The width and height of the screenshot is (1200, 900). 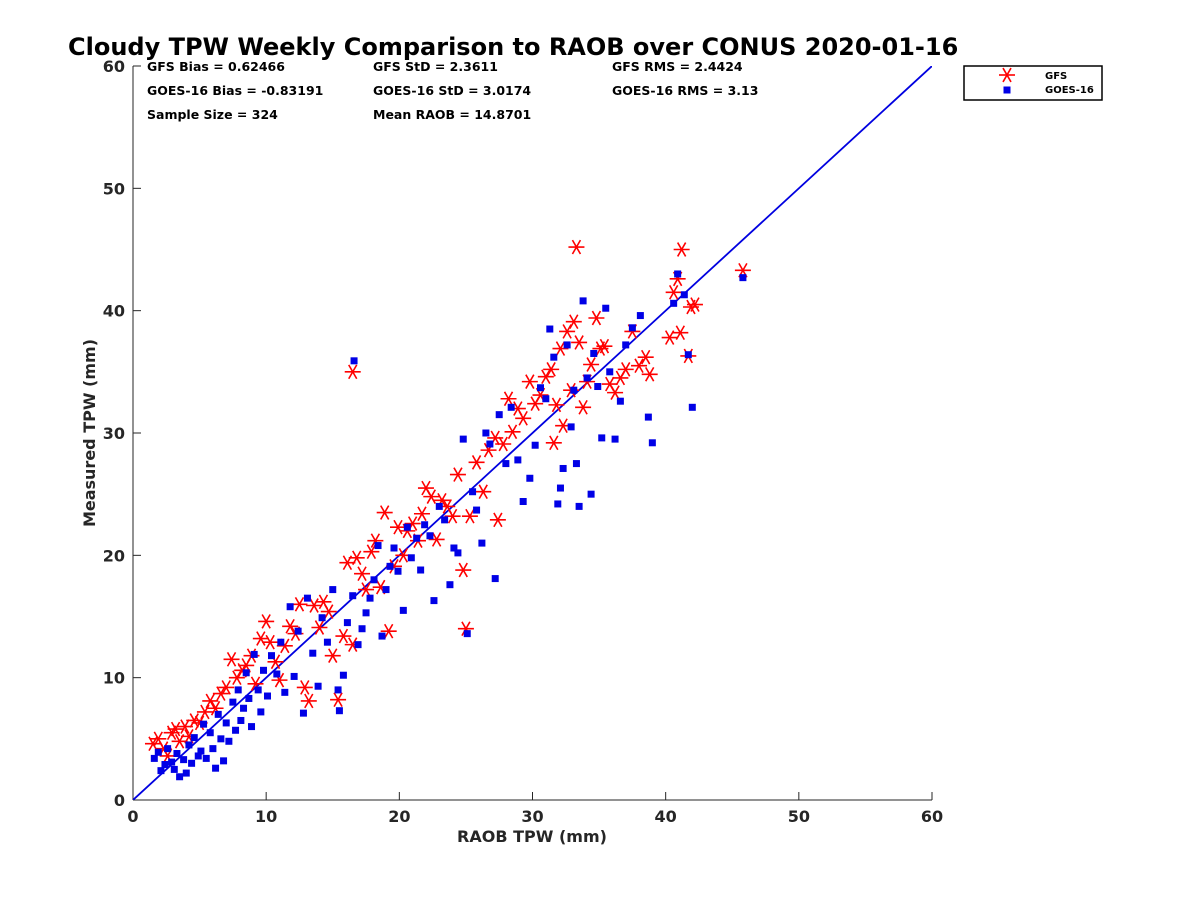 What do you see at coordinates (114, 678) in the screenshot?
I see `y-tick-label: 10` at bounding box center [114, 678].